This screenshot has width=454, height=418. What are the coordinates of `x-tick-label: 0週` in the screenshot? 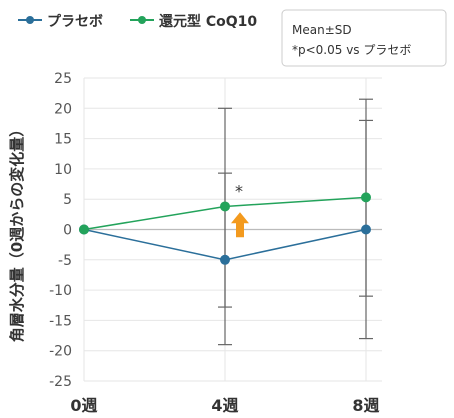 It's located at (83, 405).